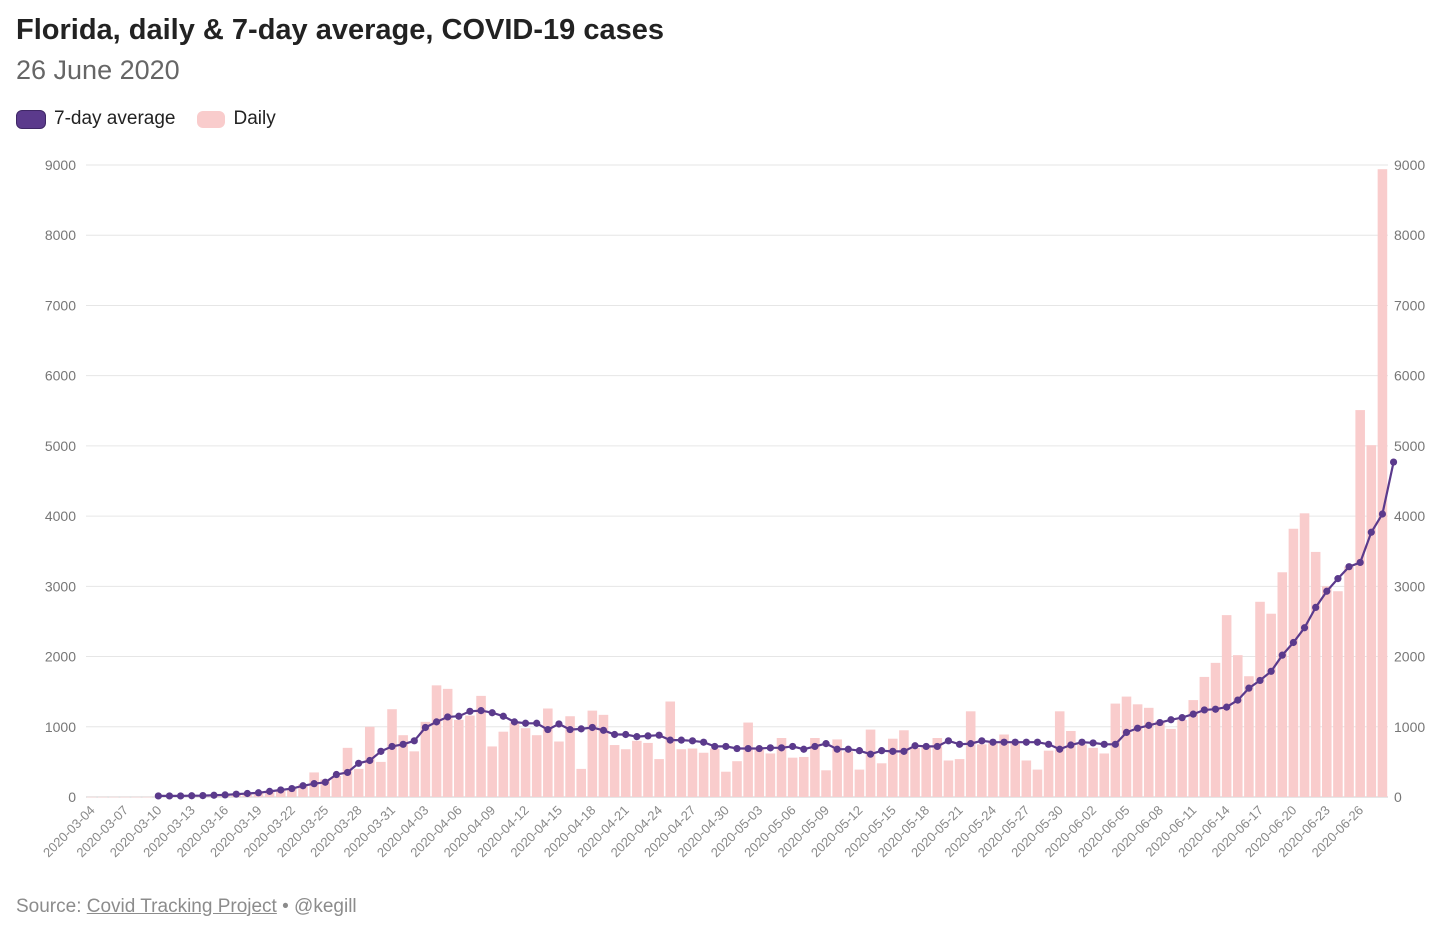  I want to click on y-tick-left-0: 0, so click(72, 797).